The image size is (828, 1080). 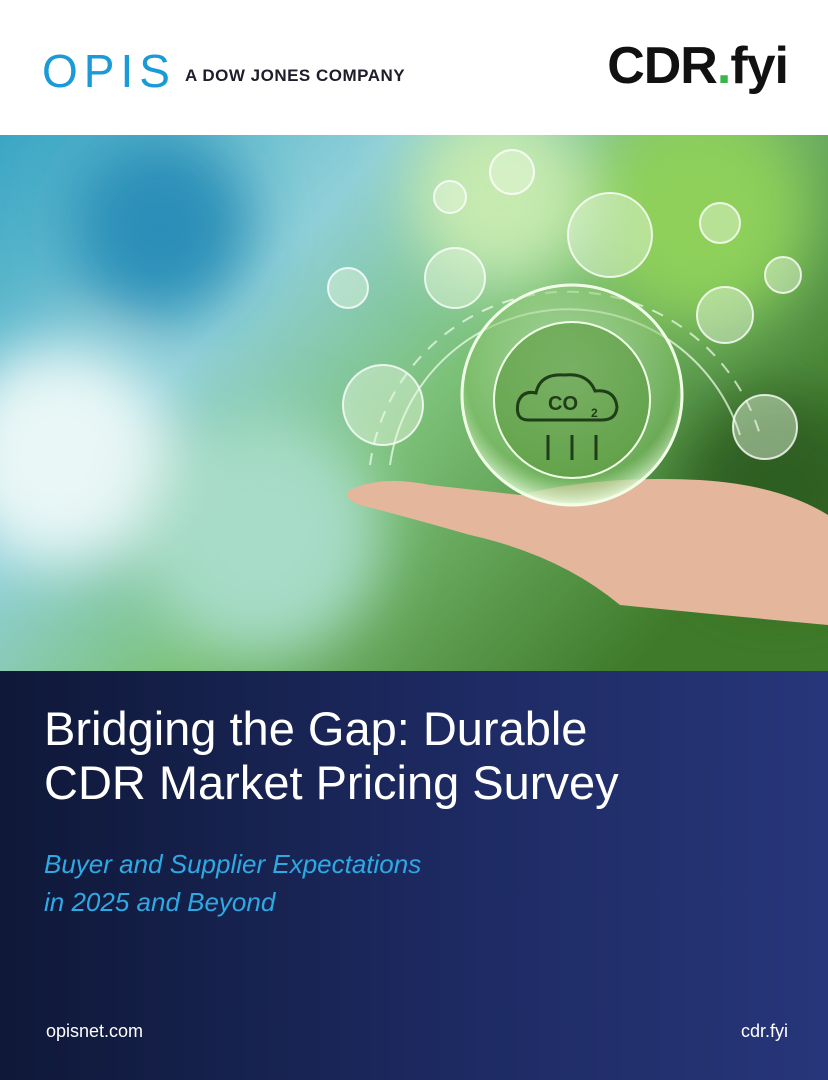 What do you see at coordinates (414, 67) in the screenshot?
I see `header: OPIS A DOW JONES COMPANY CDR.fyi` at bounding box center [414, 67].